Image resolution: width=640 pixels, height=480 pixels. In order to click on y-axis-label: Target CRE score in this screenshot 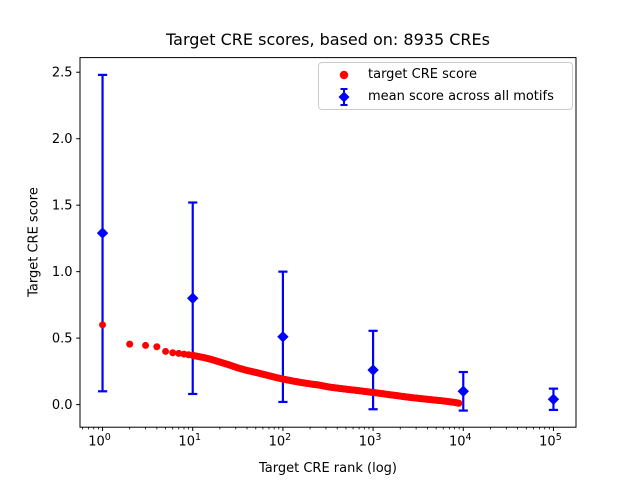, I will do `click(34, 242)`.